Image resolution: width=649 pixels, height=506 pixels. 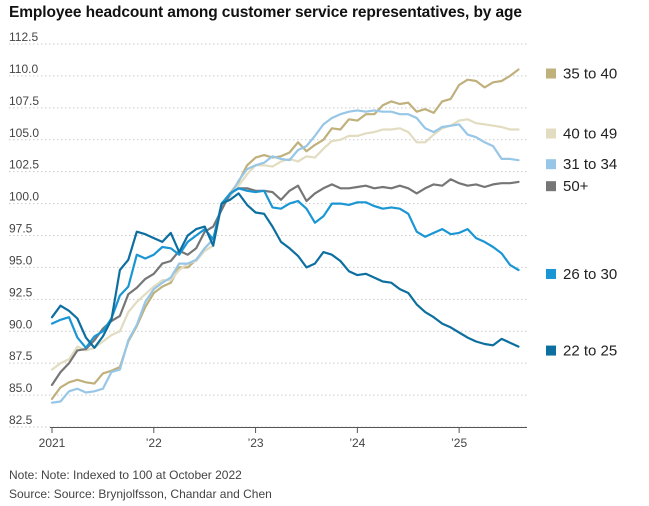 What do you see at coordinates (21, 388) in the screenshot?
I see `y-tick-label: 85.0` at bounding box center [21, 388].